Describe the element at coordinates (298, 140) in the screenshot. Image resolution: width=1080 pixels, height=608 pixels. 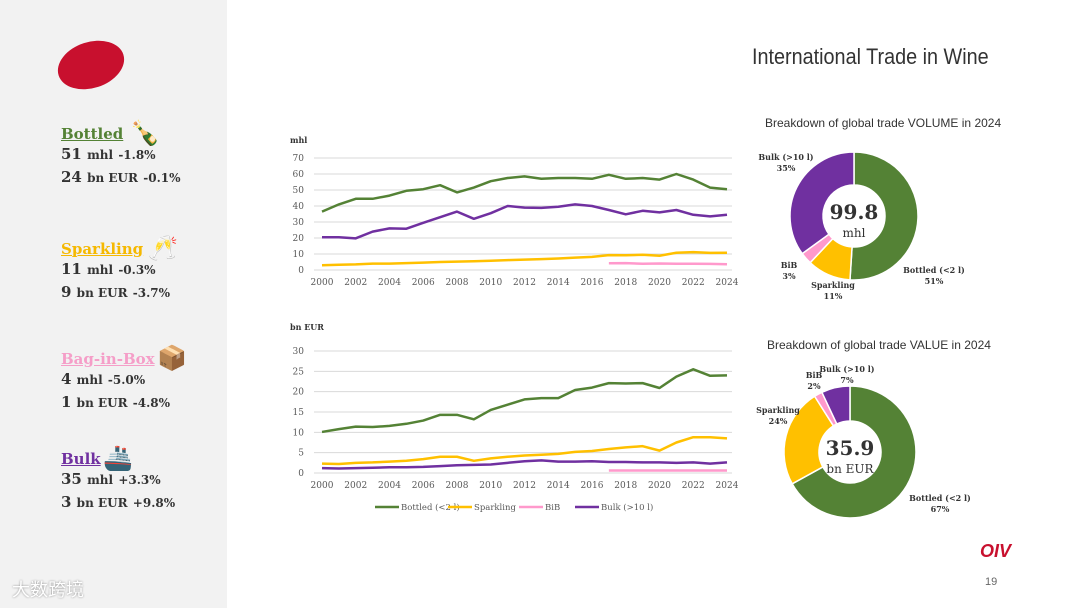
I see `y-axis-label: mhl` at that location.